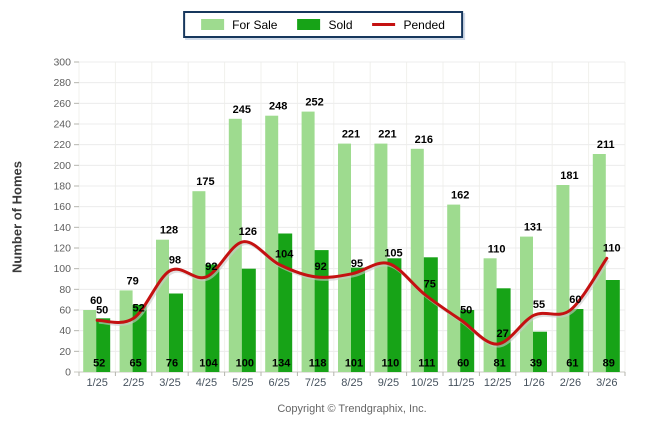  What do you see at coordinates (490, 315) in the screenshot?
I see `bar-for-sale-12/25` at bounding box center [490, 315].